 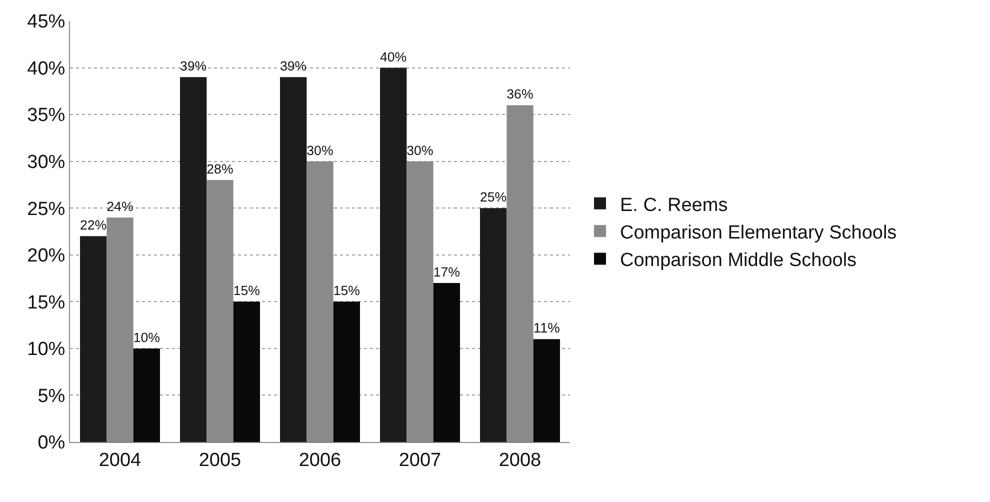 What do you see at coordinates (120, 460) in the screenshot?
I see `x-tick-label: 2004` at bounding box center [120, 460].